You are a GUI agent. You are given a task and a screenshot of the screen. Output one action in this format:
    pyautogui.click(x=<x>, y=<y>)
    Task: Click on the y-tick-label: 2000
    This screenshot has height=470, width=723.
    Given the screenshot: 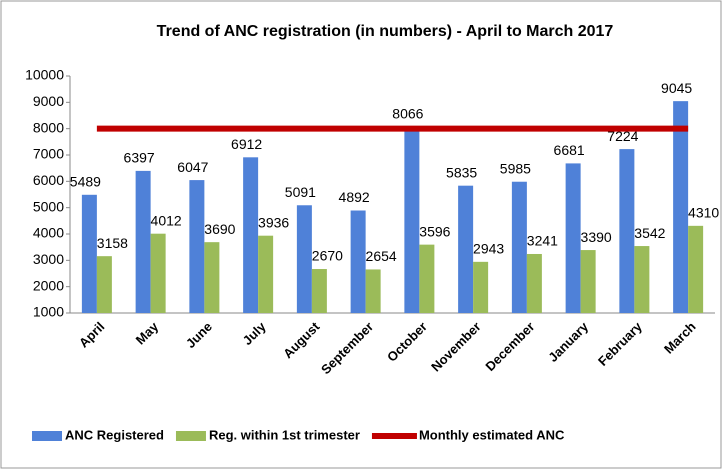 What is the action you would take?
    pyautogui.click(x=48, y=285)
    